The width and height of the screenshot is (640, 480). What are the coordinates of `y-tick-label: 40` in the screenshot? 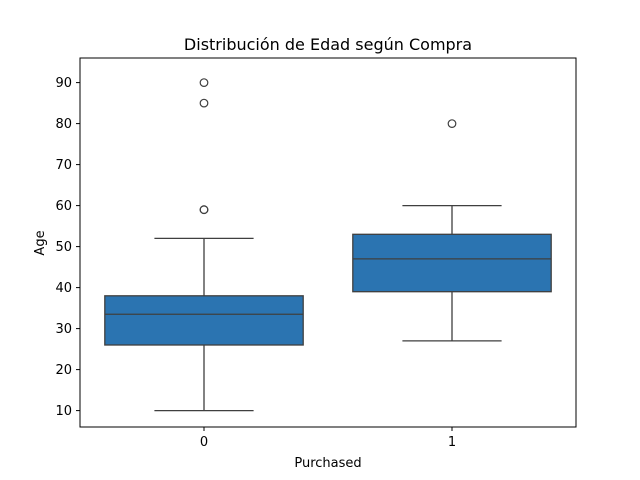 It's located at (63, 288).